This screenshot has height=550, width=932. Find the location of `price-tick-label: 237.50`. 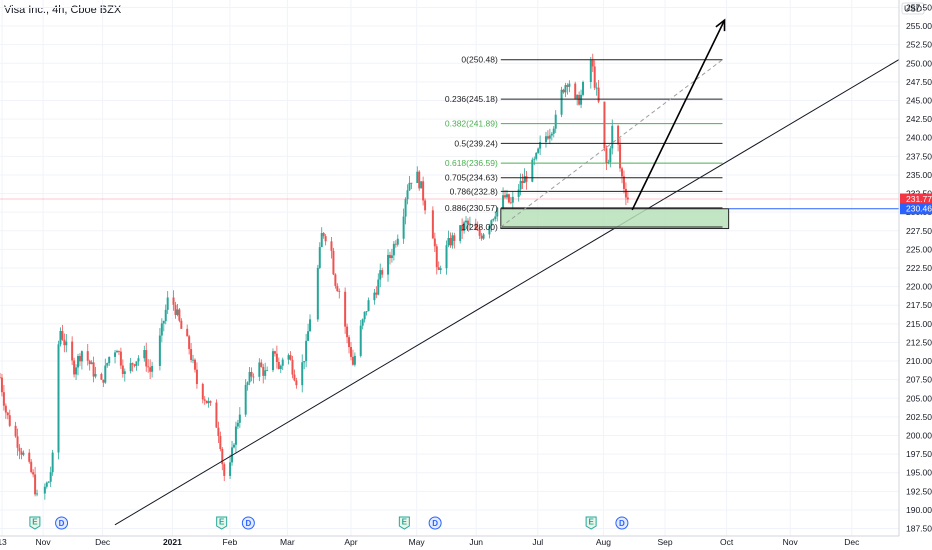

price-tick-label: 237.50 is located at coordinates (919, 156).